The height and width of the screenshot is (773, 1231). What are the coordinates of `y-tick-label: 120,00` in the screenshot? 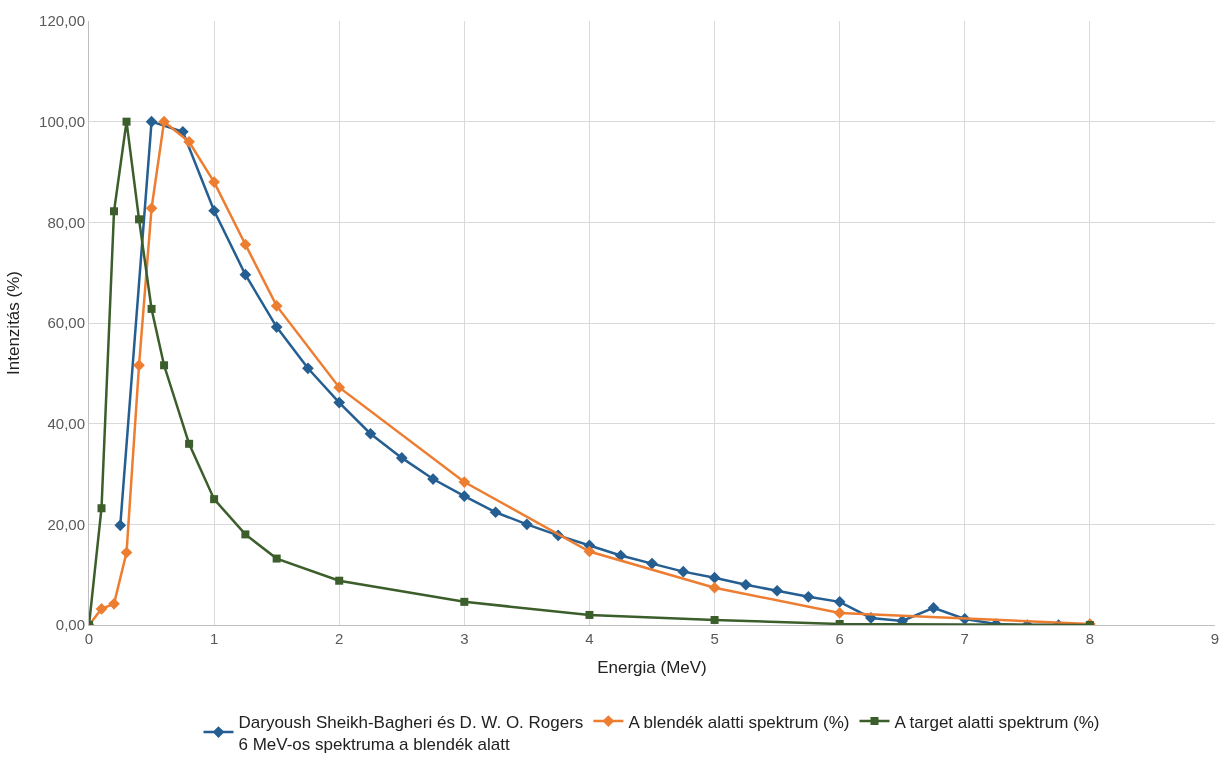 It's located at (62, 21).